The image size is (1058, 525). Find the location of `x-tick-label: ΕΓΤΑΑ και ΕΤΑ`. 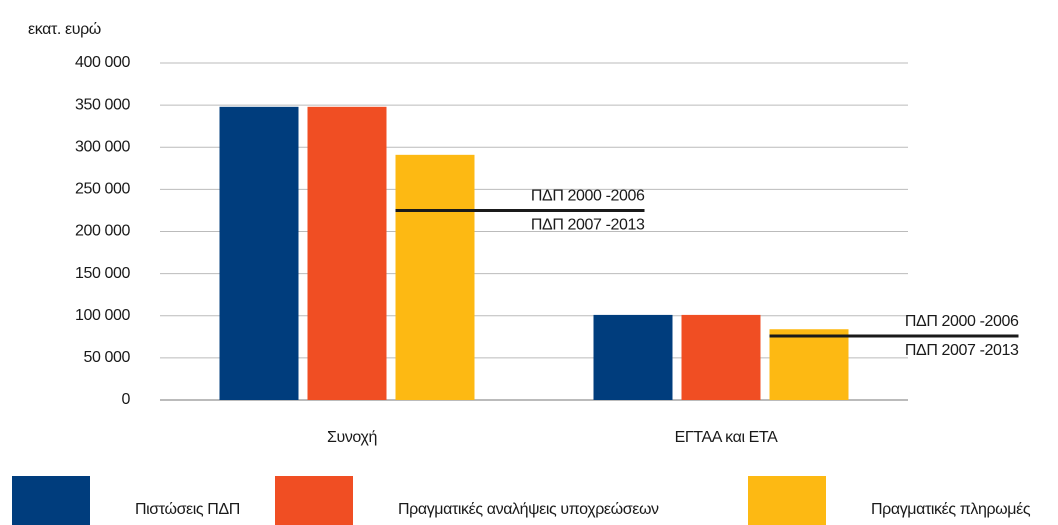

x-tick-label: ΕΓΤΑΑ και ΕΤΑ is located at coordinates (726, 437).